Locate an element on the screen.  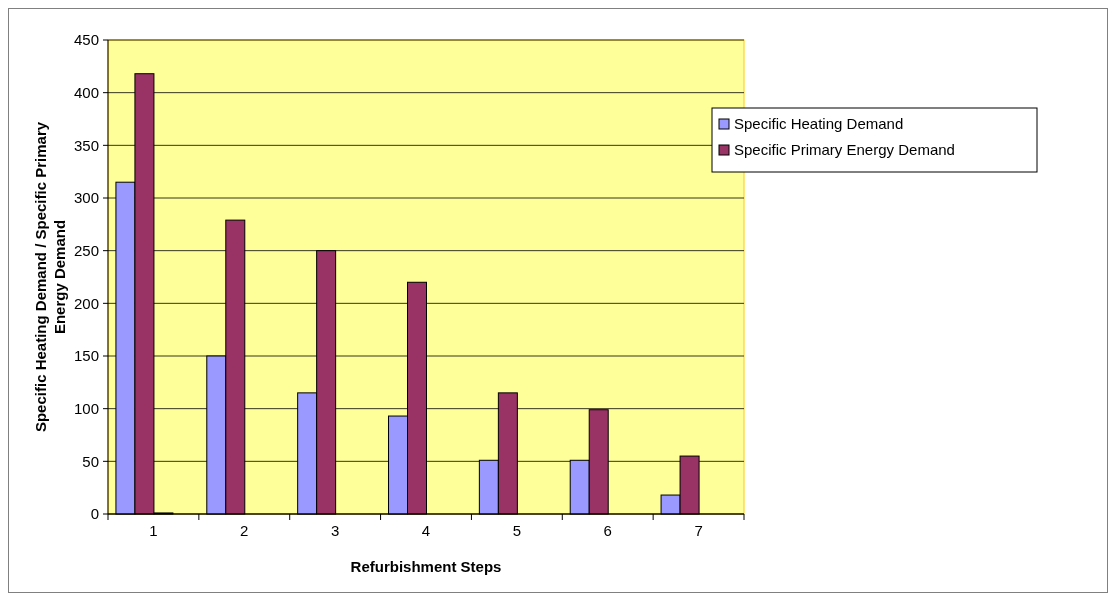
y-tick-label: 400 is located at coordinates (86, 92).